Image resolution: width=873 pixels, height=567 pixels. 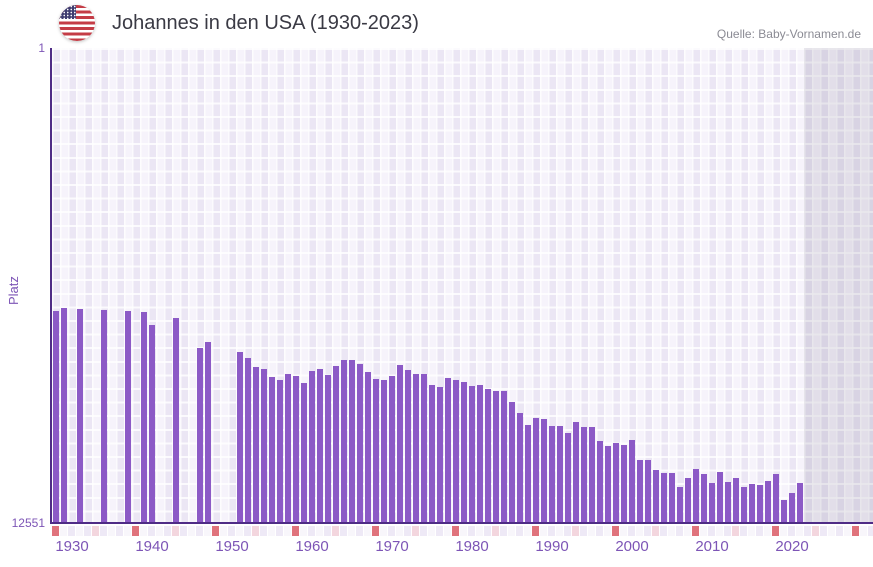 What do you see at coordinates (800, 503) in the screenshot?
I see `bar-2023` at bounding box center [800, 503].